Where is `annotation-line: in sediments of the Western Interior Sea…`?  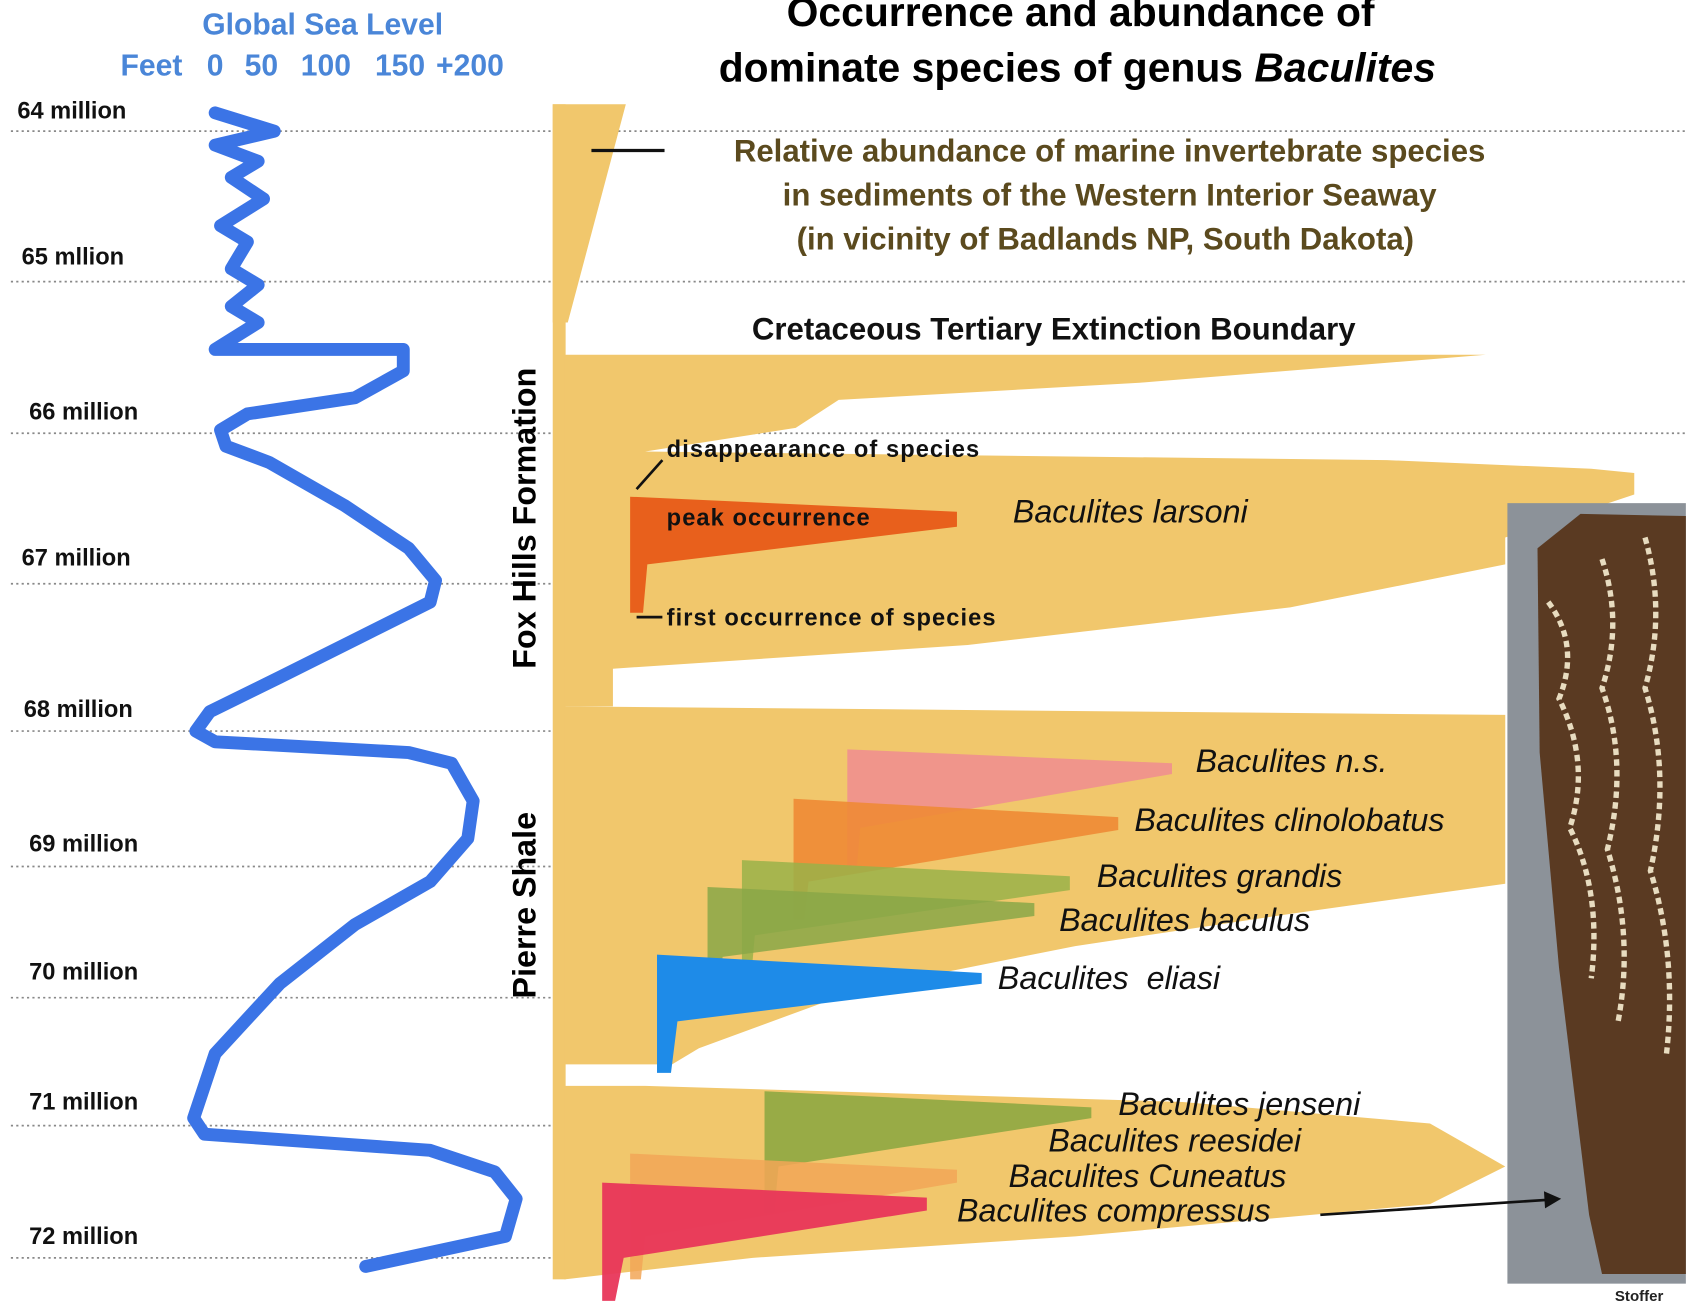
annotation-line: in sediments of the Western Interior Sea… is located at coordinates (1110, 194).